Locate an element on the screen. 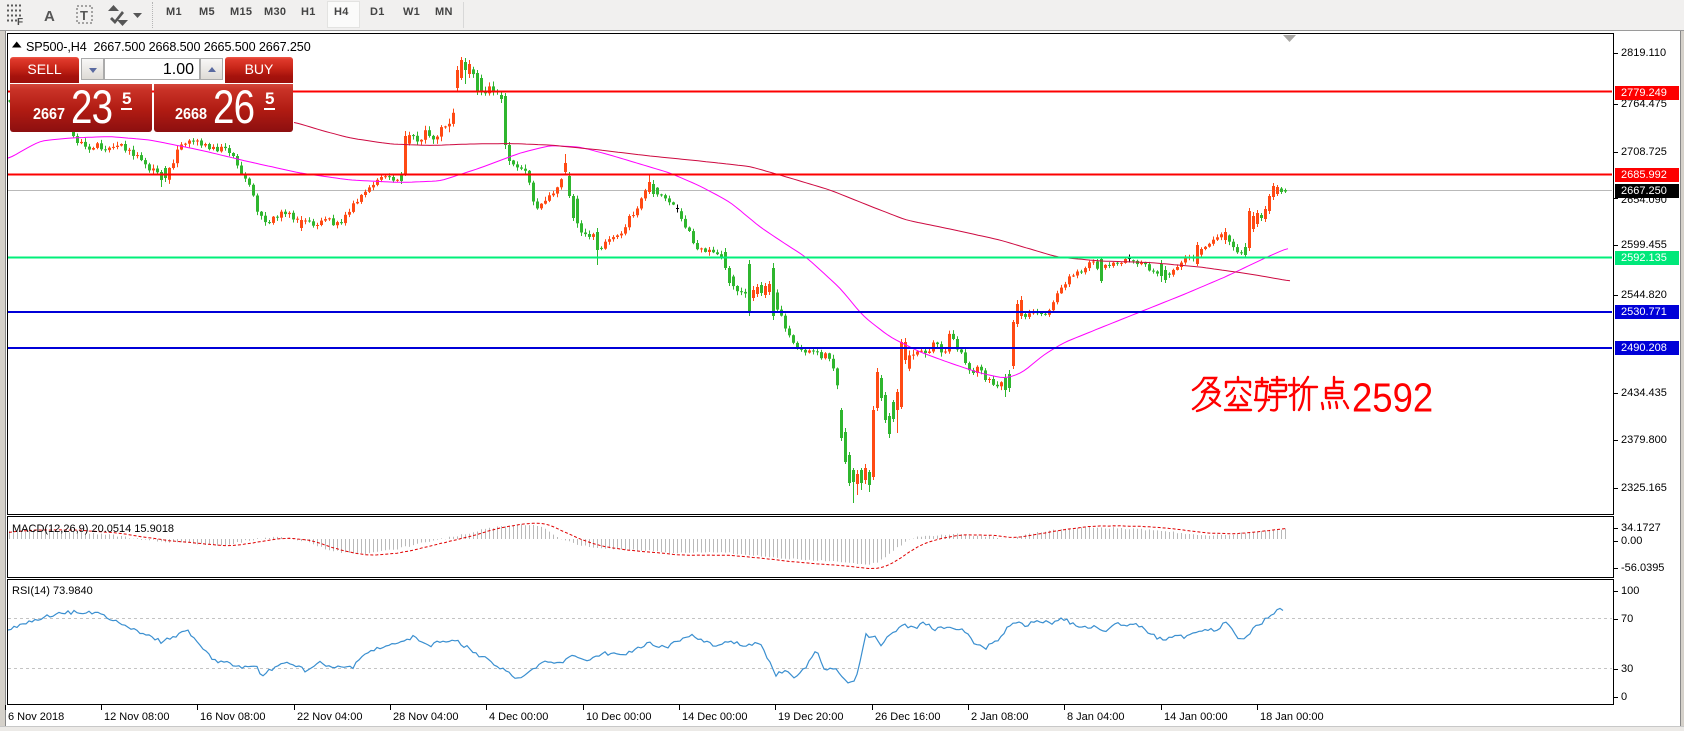 The width and height of the screenshot is (1684, 731). svg-text: A is located at coordinates (49, 16).